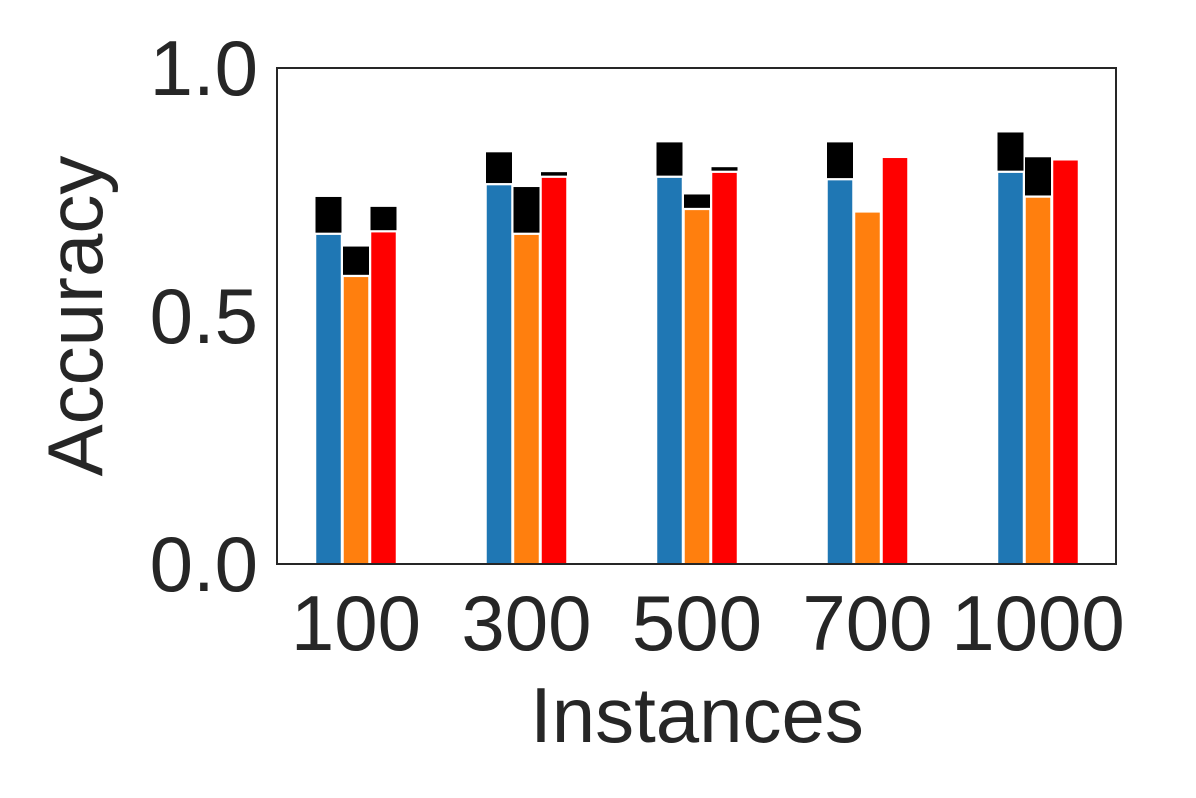  Describe the element at coordinates (75, 316) in the screenshot. I see `y-axis-label: Accuracy` at that location.